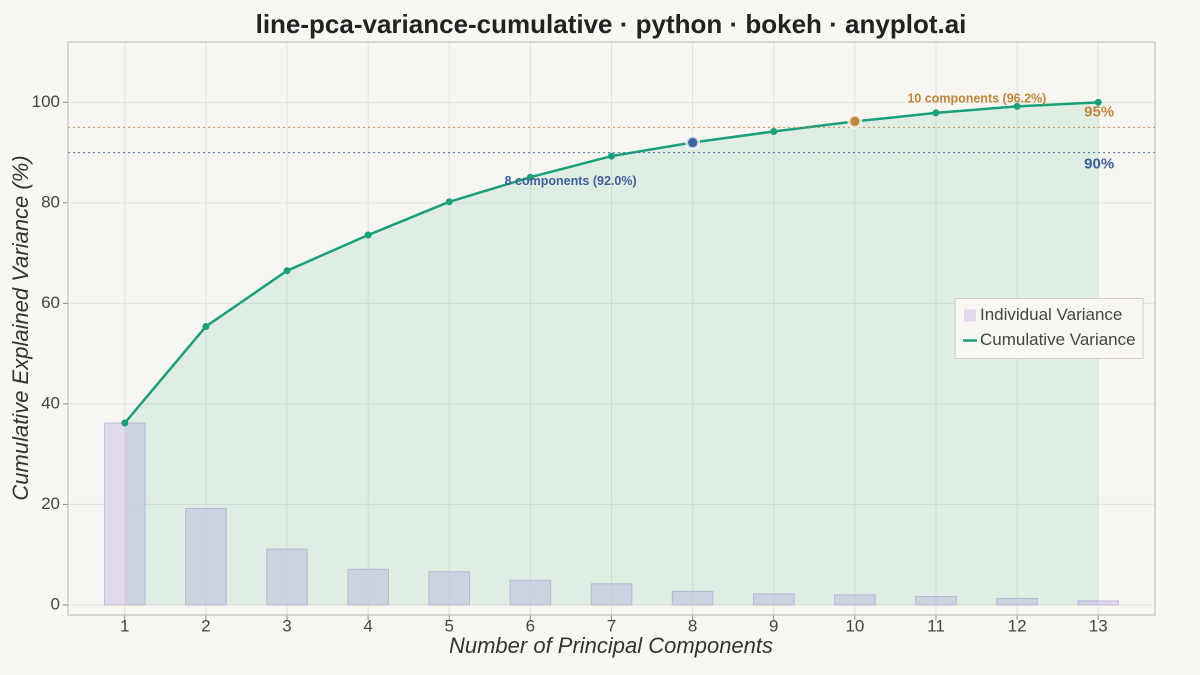 The width and height of the screenshot is (1200, 675). I want to click on y-tick-label: 80, so click(50, 201).